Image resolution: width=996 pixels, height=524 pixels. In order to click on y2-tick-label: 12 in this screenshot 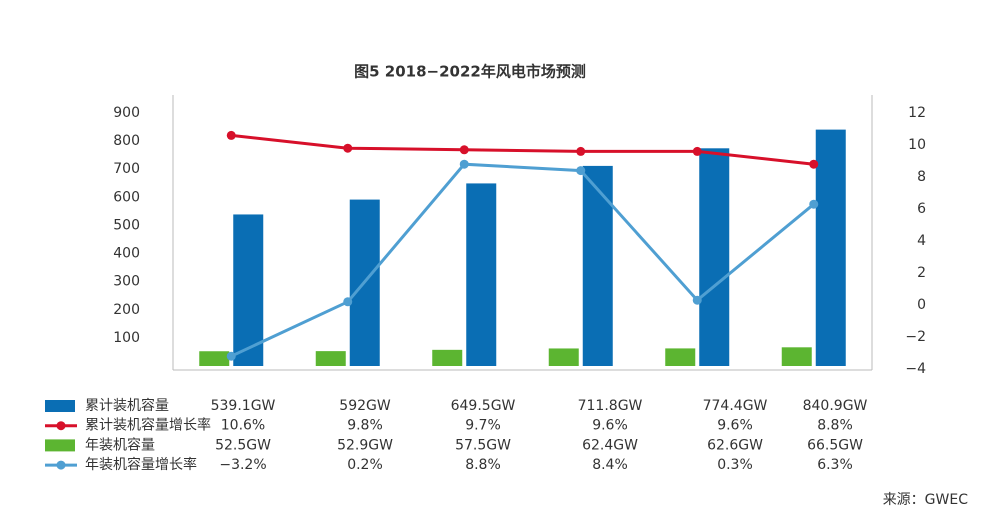, I will do `click(917, 113)`.